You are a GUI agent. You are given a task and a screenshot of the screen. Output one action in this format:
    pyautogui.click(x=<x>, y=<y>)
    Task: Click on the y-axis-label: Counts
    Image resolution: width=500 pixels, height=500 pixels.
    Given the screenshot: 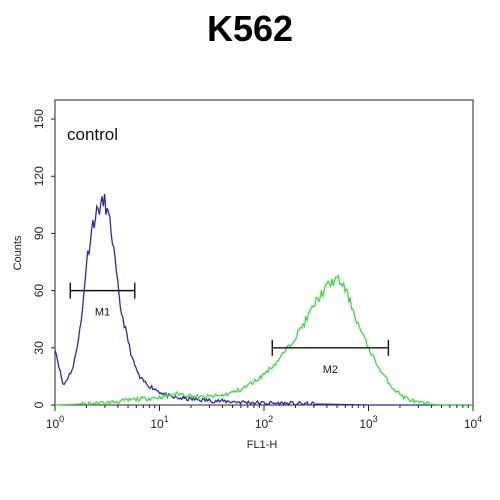 What is the action you would take?
    pyautogui.click(x=18, y=252)
    